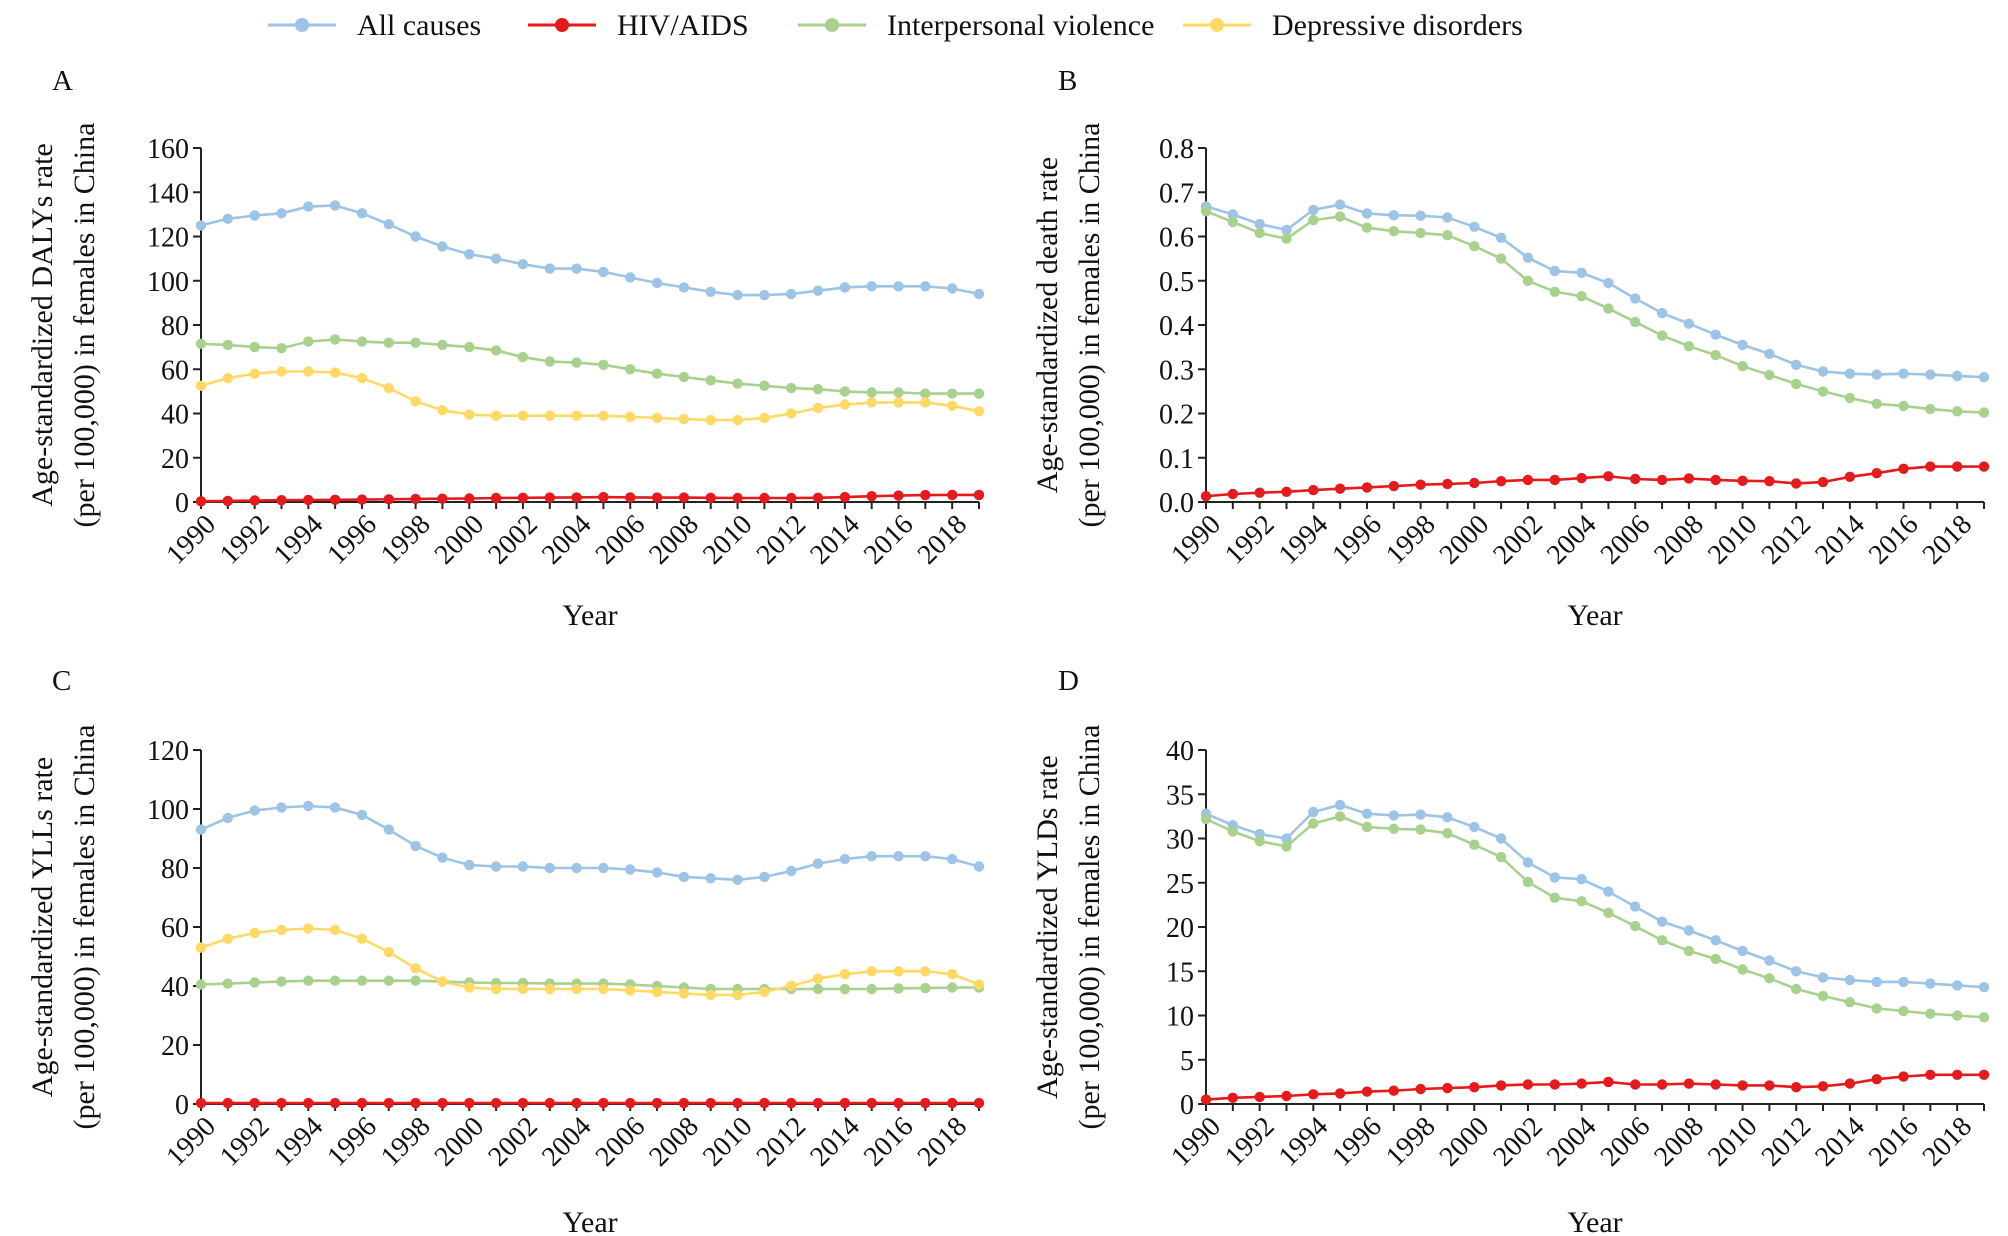 This screenshot has height=1236, width=2008. I want to click on y-tick-label: 60, so click(175, 928).